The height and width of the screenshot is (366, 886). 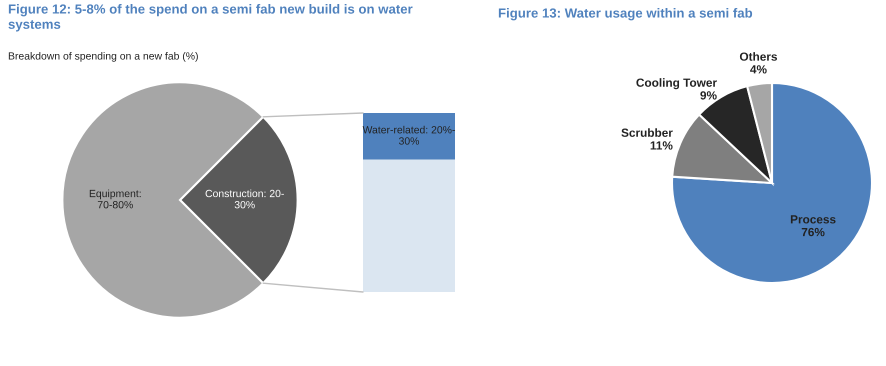 I want to click on data-label: 11%, so click(x=661, y=145).